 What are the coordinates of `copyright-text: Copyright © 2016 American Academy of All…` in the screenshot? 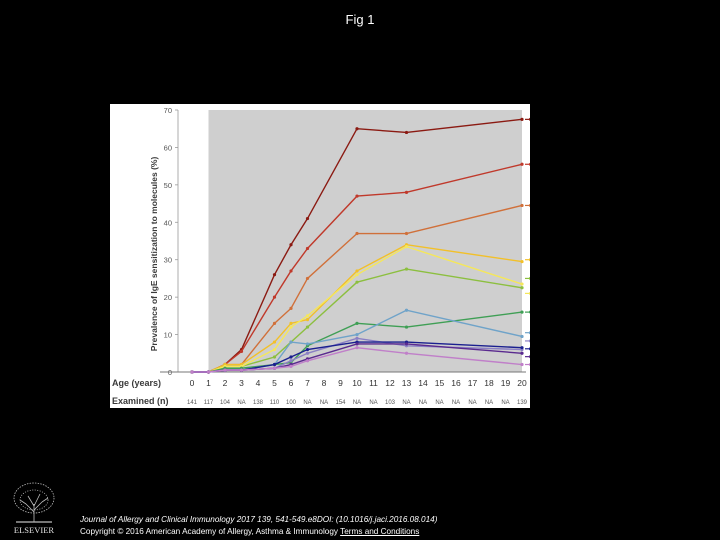 It's located at (209, 531).